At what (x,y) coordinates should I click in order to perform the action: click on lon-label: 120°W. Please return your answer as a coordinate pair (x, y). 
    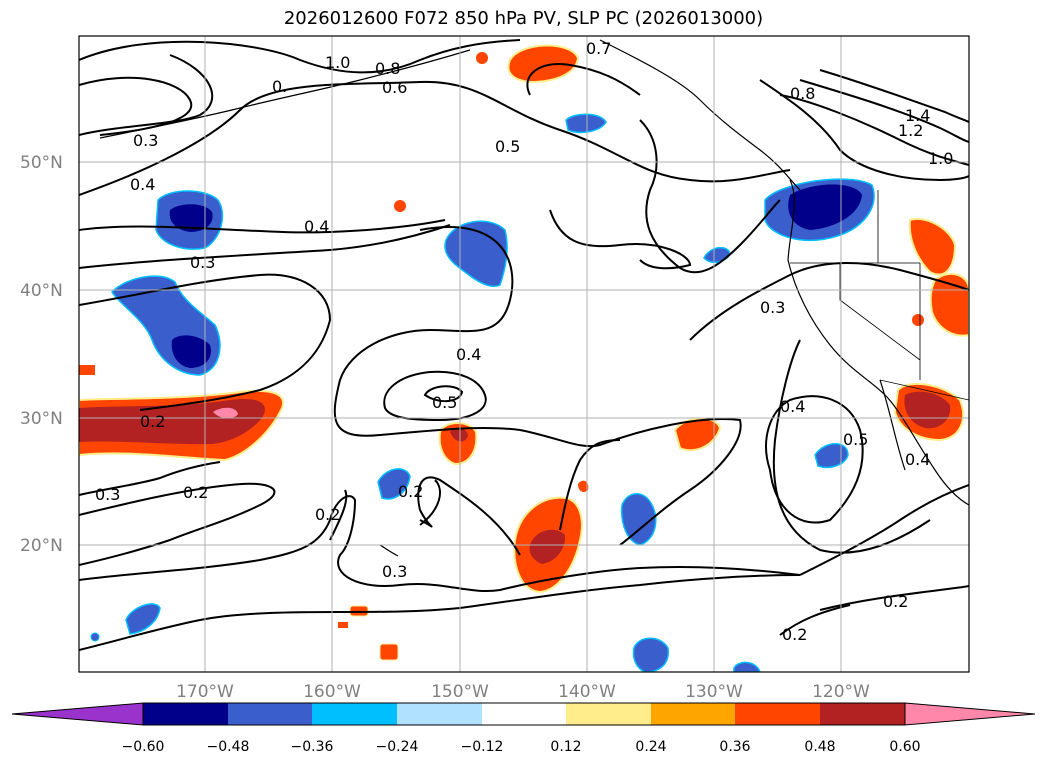
    Looking at the image, I should click on (841, 692).